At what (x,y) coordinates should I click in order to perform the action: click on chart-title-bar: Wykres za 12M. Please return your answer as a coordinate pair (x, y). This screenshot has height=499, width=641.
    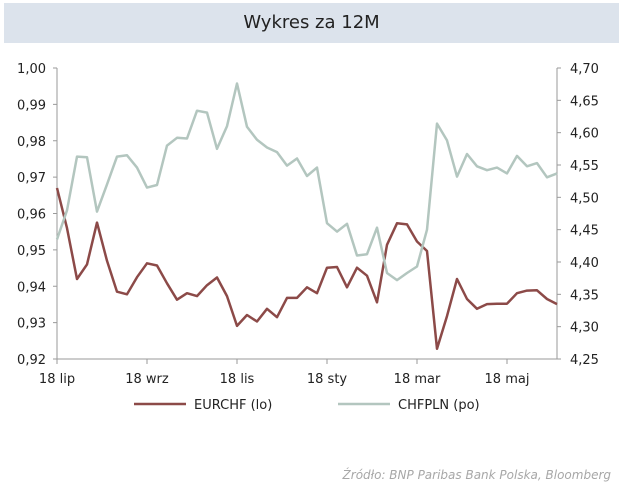
    Looking at the image, I should click on (311, 23).